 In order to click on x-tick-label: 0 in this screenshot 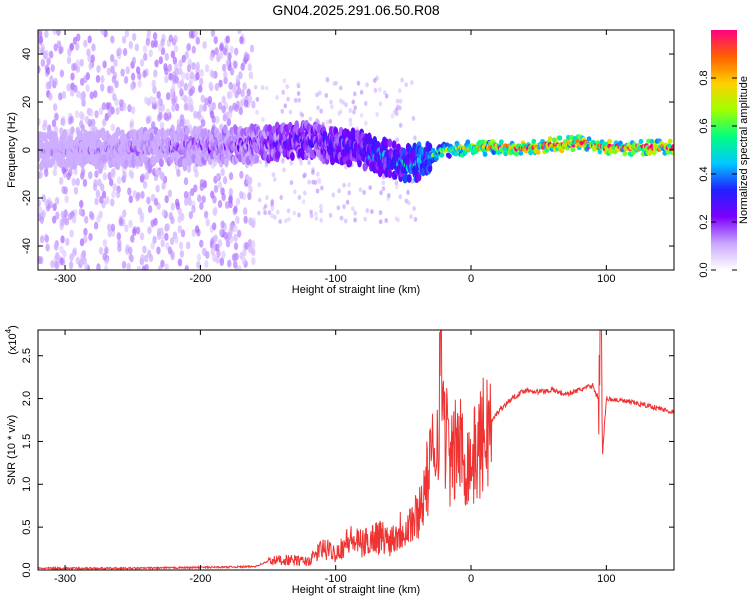, I will do `click(471, 279)`.